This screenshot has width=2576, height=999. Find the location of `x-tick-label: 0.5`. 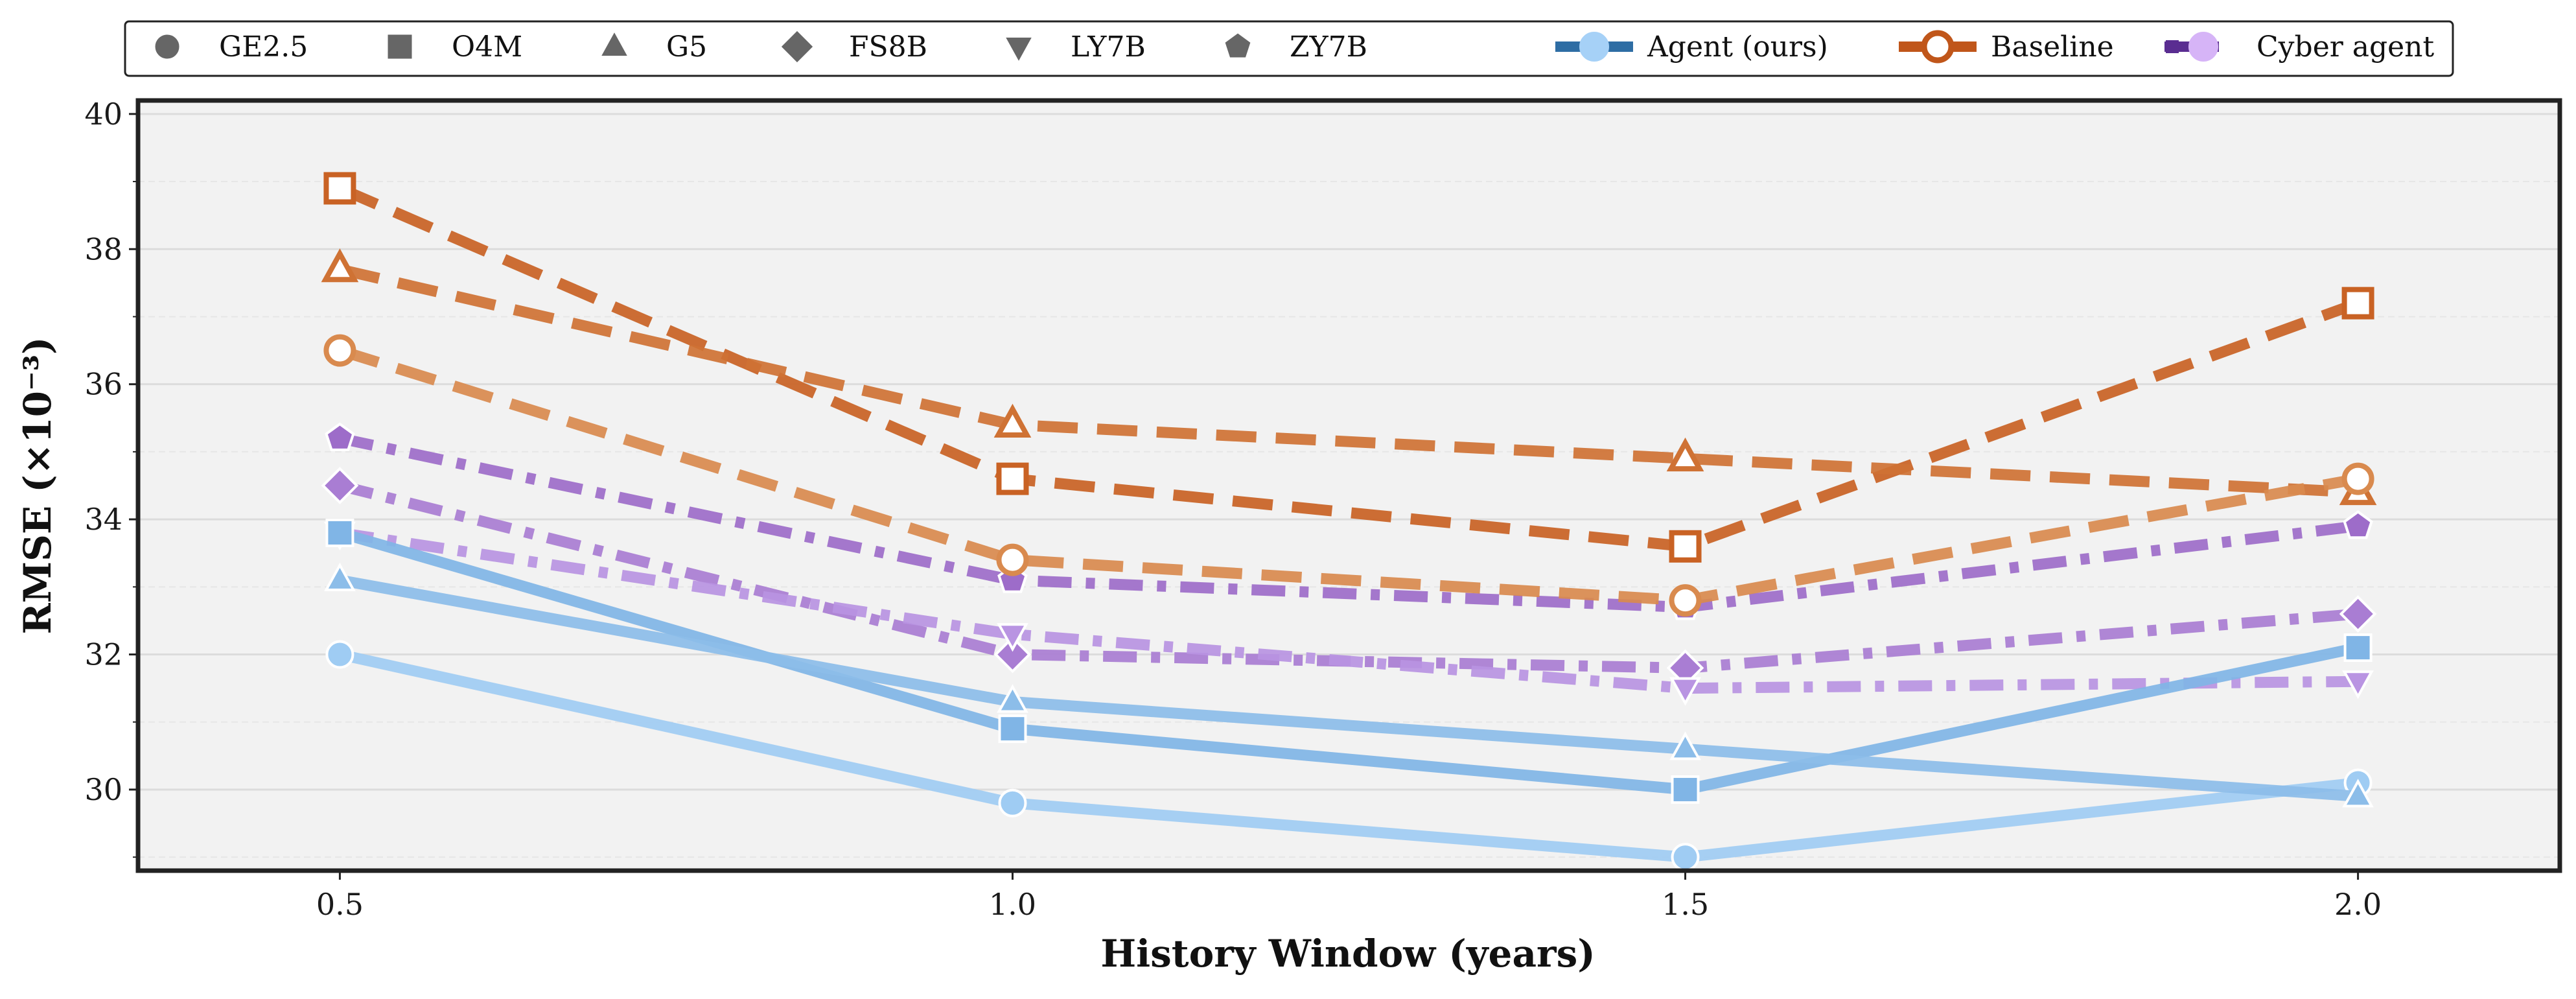

x-tick-label: 0.5 is located at coordinates (340, 904).